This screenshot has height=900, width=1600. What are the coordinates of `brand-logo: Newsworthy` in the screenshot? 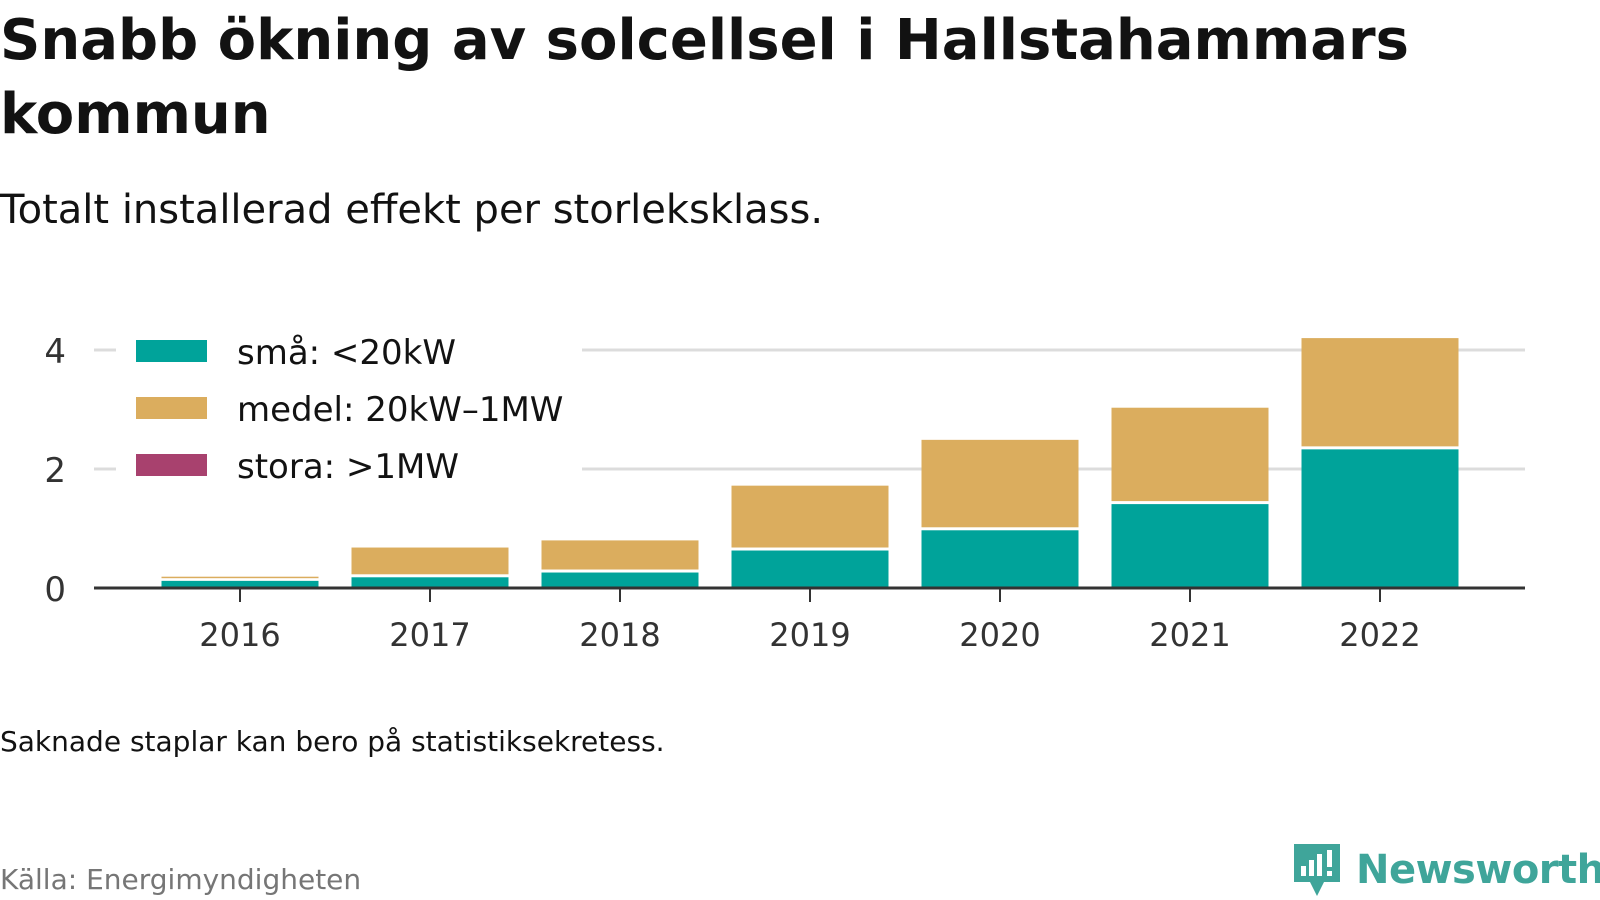 It's located at (1446, 870).